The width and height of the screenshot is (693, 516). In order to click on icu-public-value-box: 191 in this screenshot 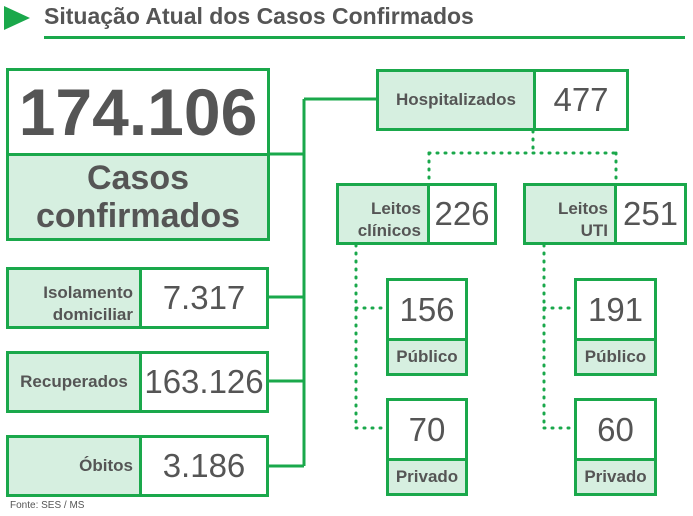, I will do `click(615, 309)`.